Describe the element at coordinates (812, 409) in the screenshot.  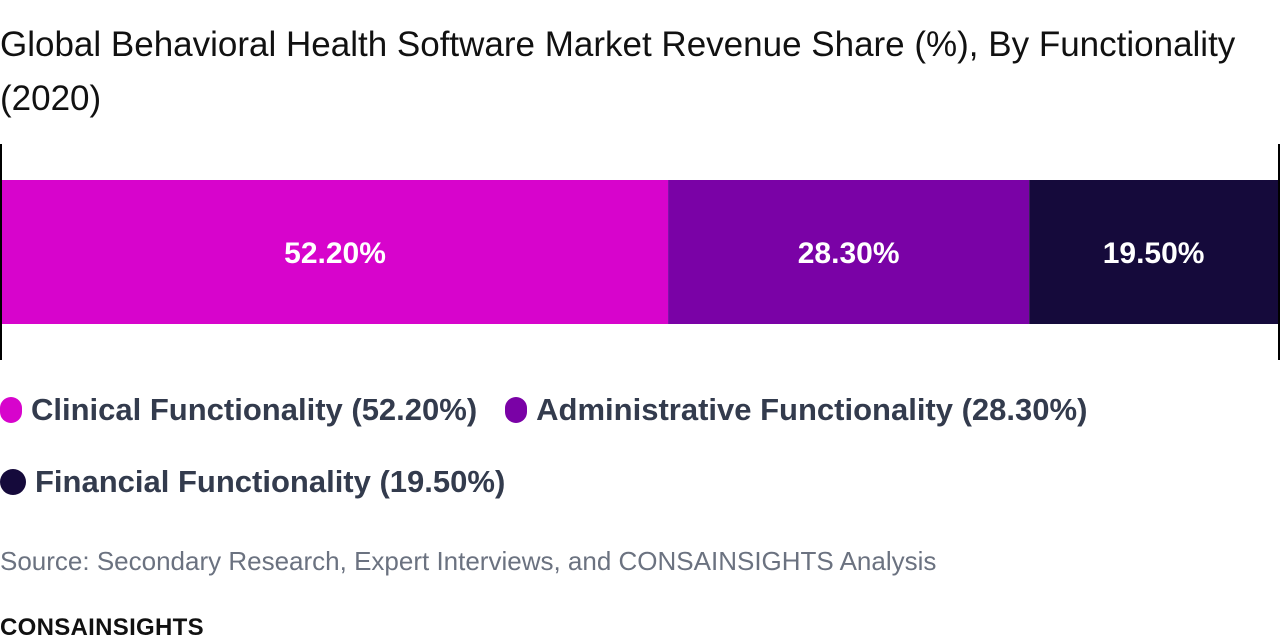
I see `legend-label-2: Administrative Functionality (28.30%)` at that location.